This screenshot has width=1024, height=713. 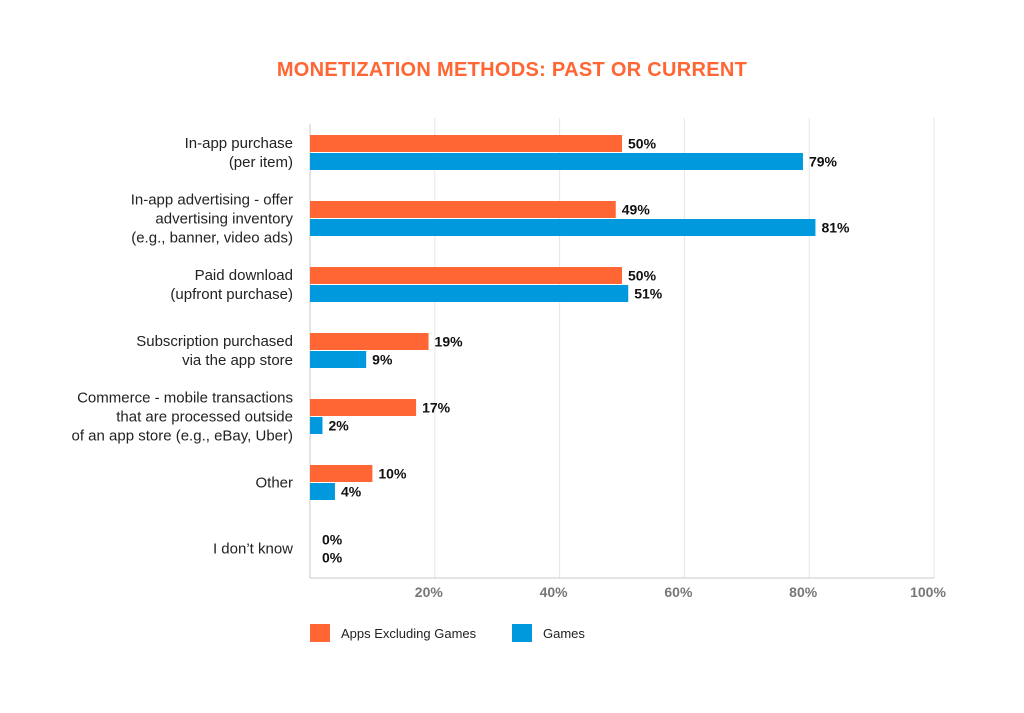 I want to click on category-label-line: In-app advertising - offer, so click(x=212, y=200).